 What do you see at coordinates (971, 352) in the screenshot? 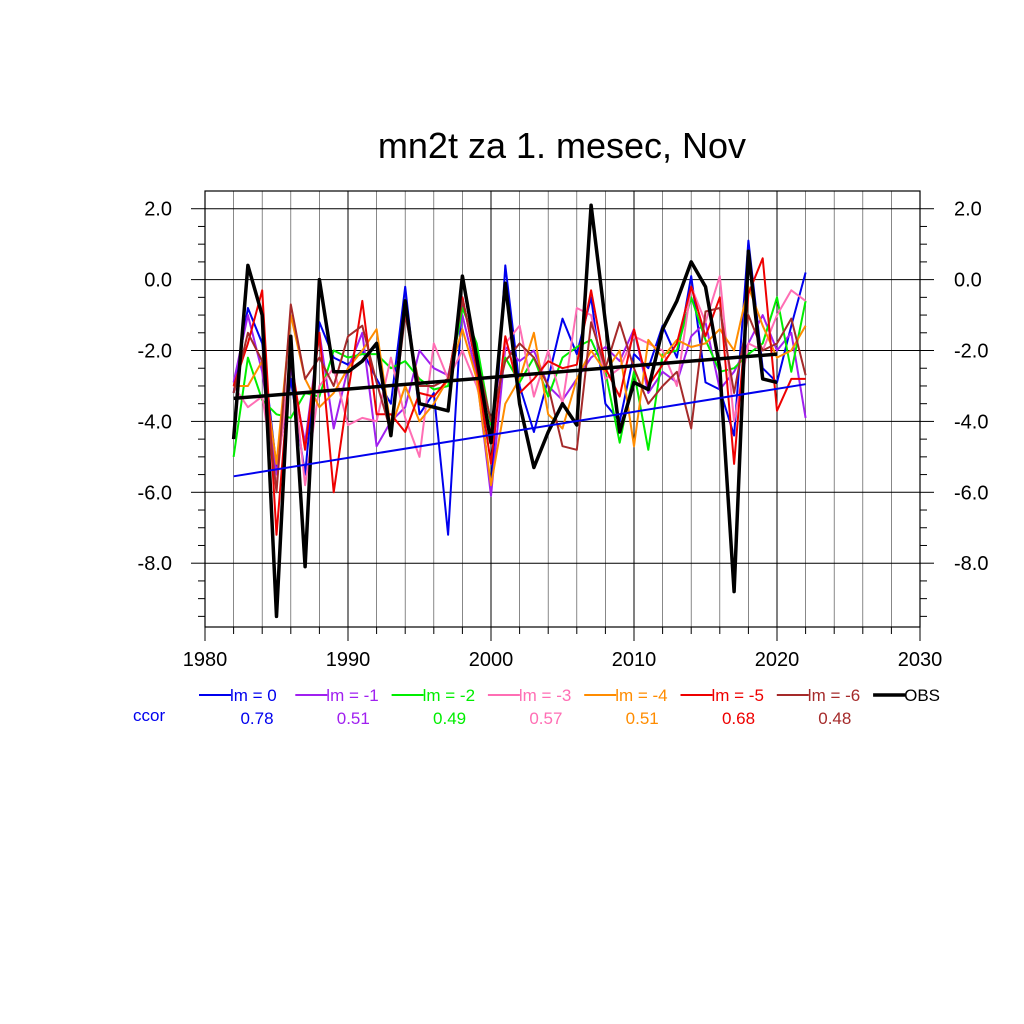
I see `y-tick-label-right: -2.0` at bounding box center [971, 352].